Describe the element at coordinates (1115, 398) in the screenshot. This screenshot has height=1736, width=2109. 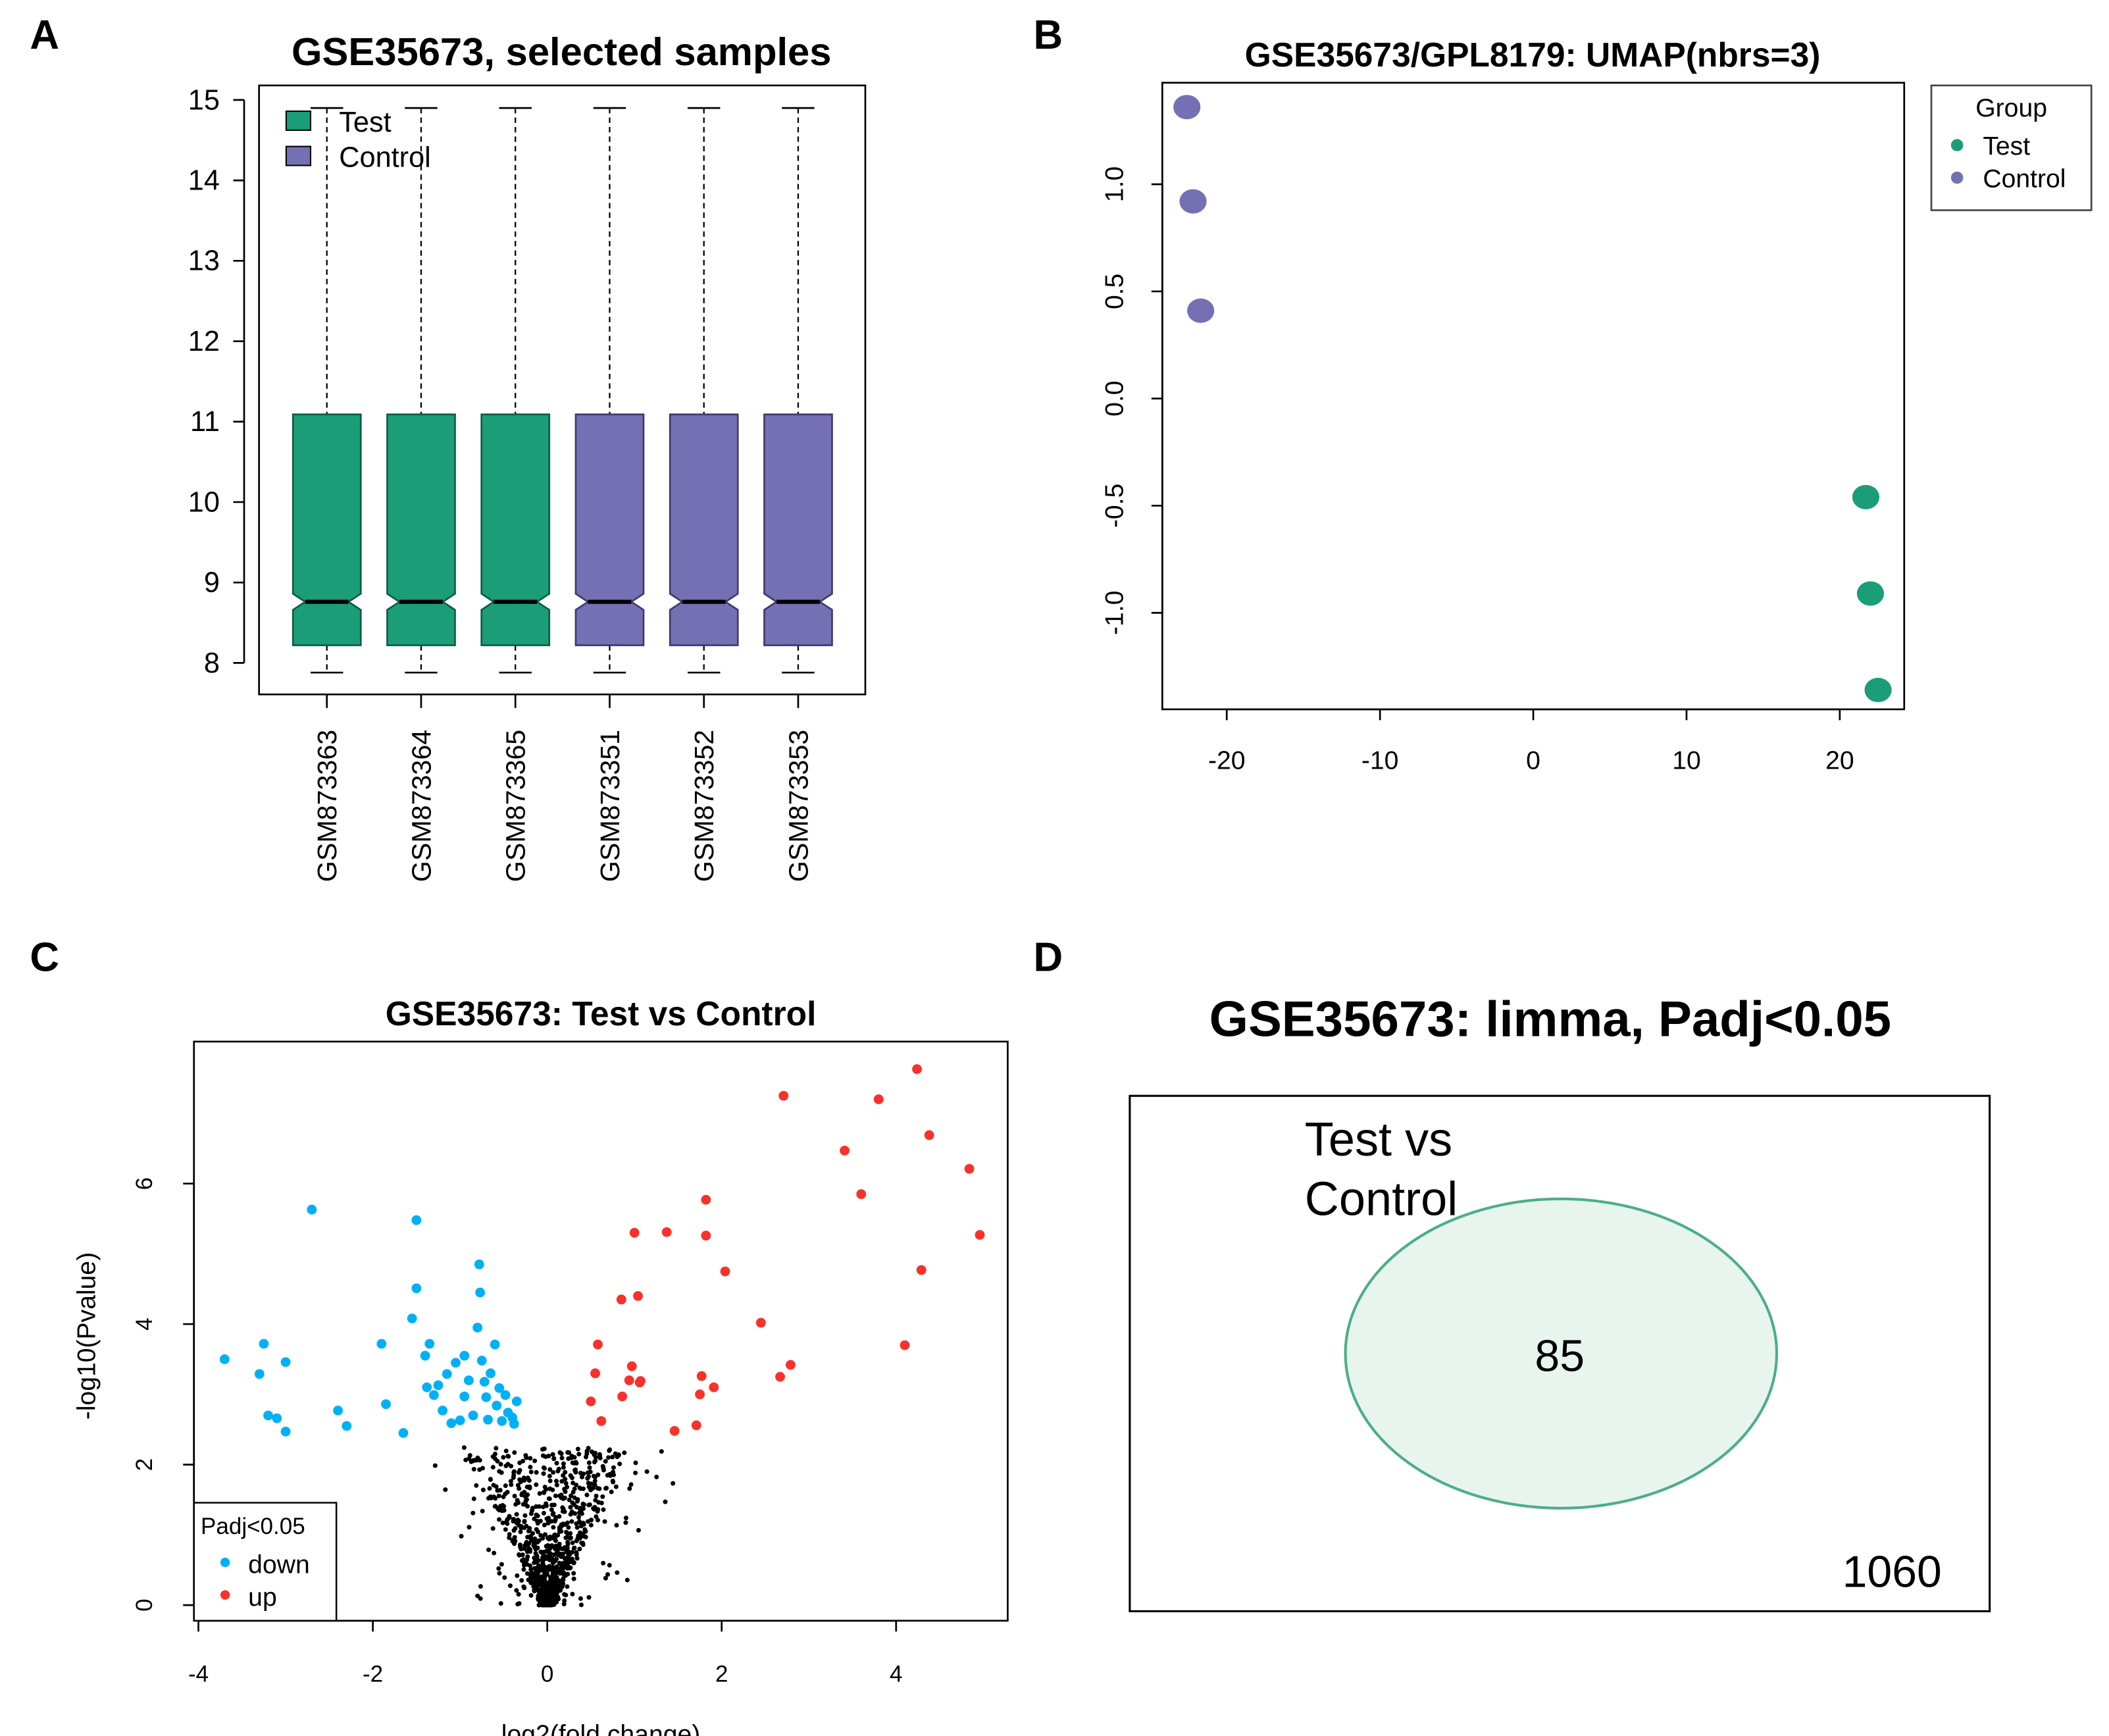
I see `y-tick-label: 0.0` at that location.